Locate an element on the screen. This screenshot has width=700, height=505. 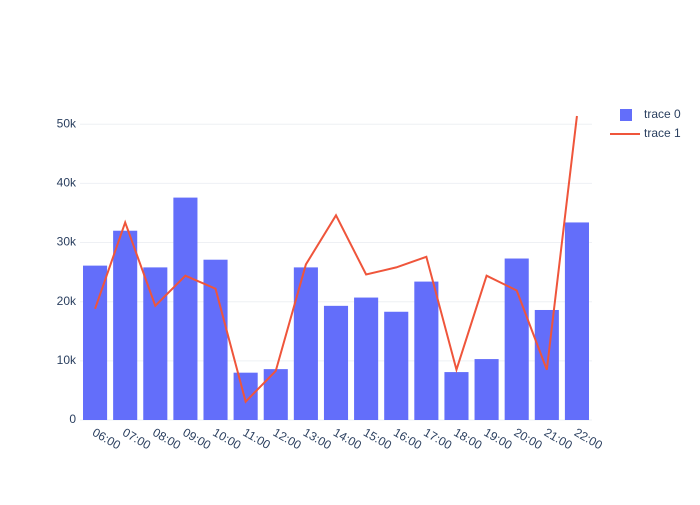
x-tick-label: 20:00 is located at coordinates (528, 438).